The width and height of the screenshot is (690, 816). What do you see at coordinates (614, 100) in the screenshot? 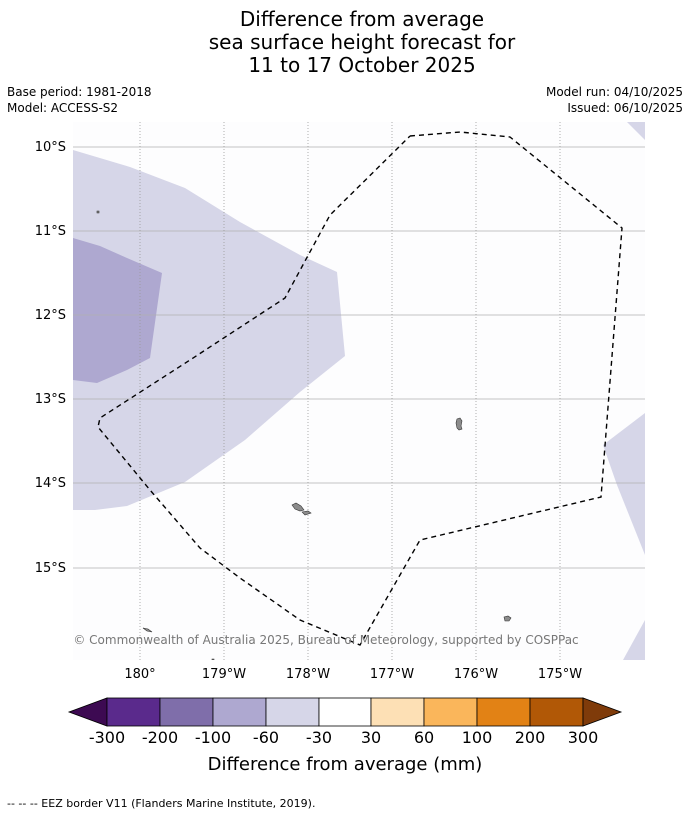
I see `run-info: Model run: 04/10/2025 Issued: 06/10/2025` at bounding box center [614, 100].